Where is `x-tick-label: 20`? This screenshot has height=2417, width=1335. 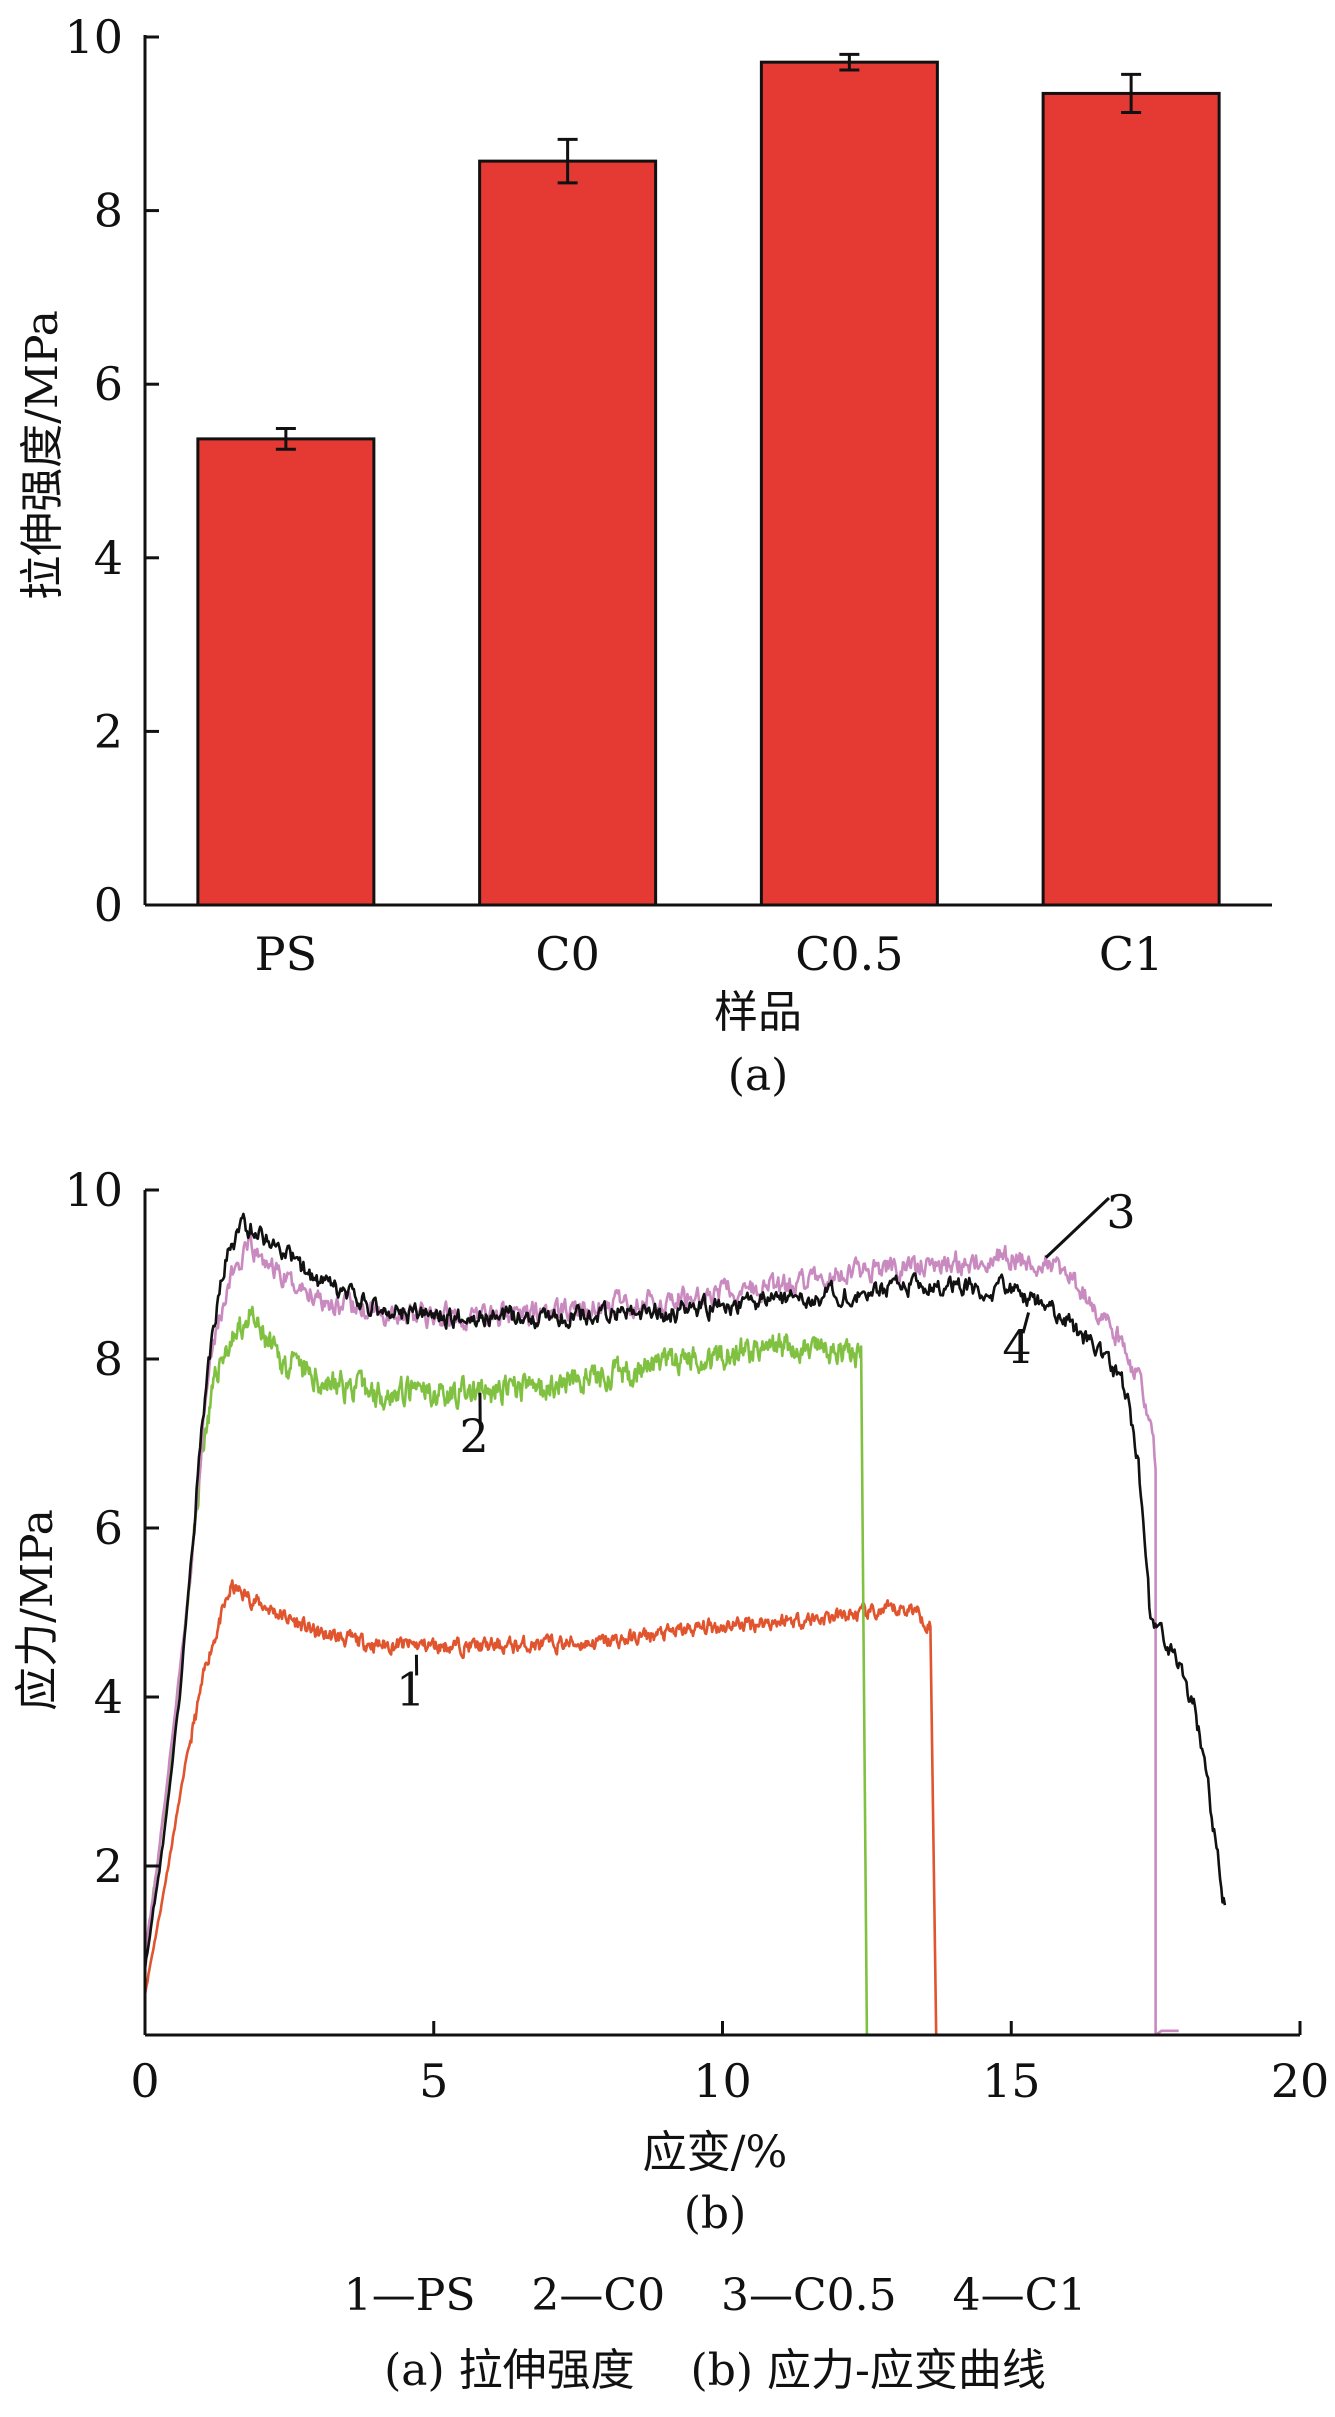 x-tick-label: 20 is located at coordinates (1300, 2081).